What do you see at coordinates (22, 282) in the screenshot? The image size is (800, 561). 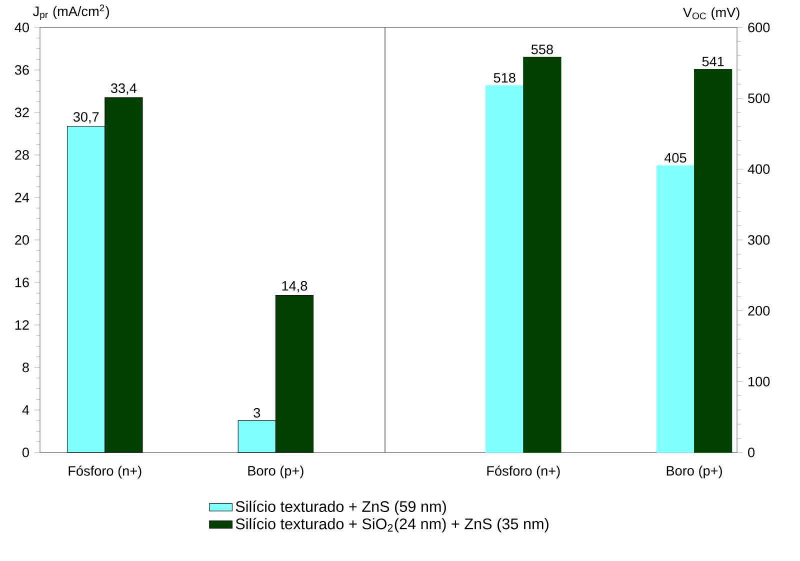 I see `y-tick-label: 16` at bounding box center [22, 282].